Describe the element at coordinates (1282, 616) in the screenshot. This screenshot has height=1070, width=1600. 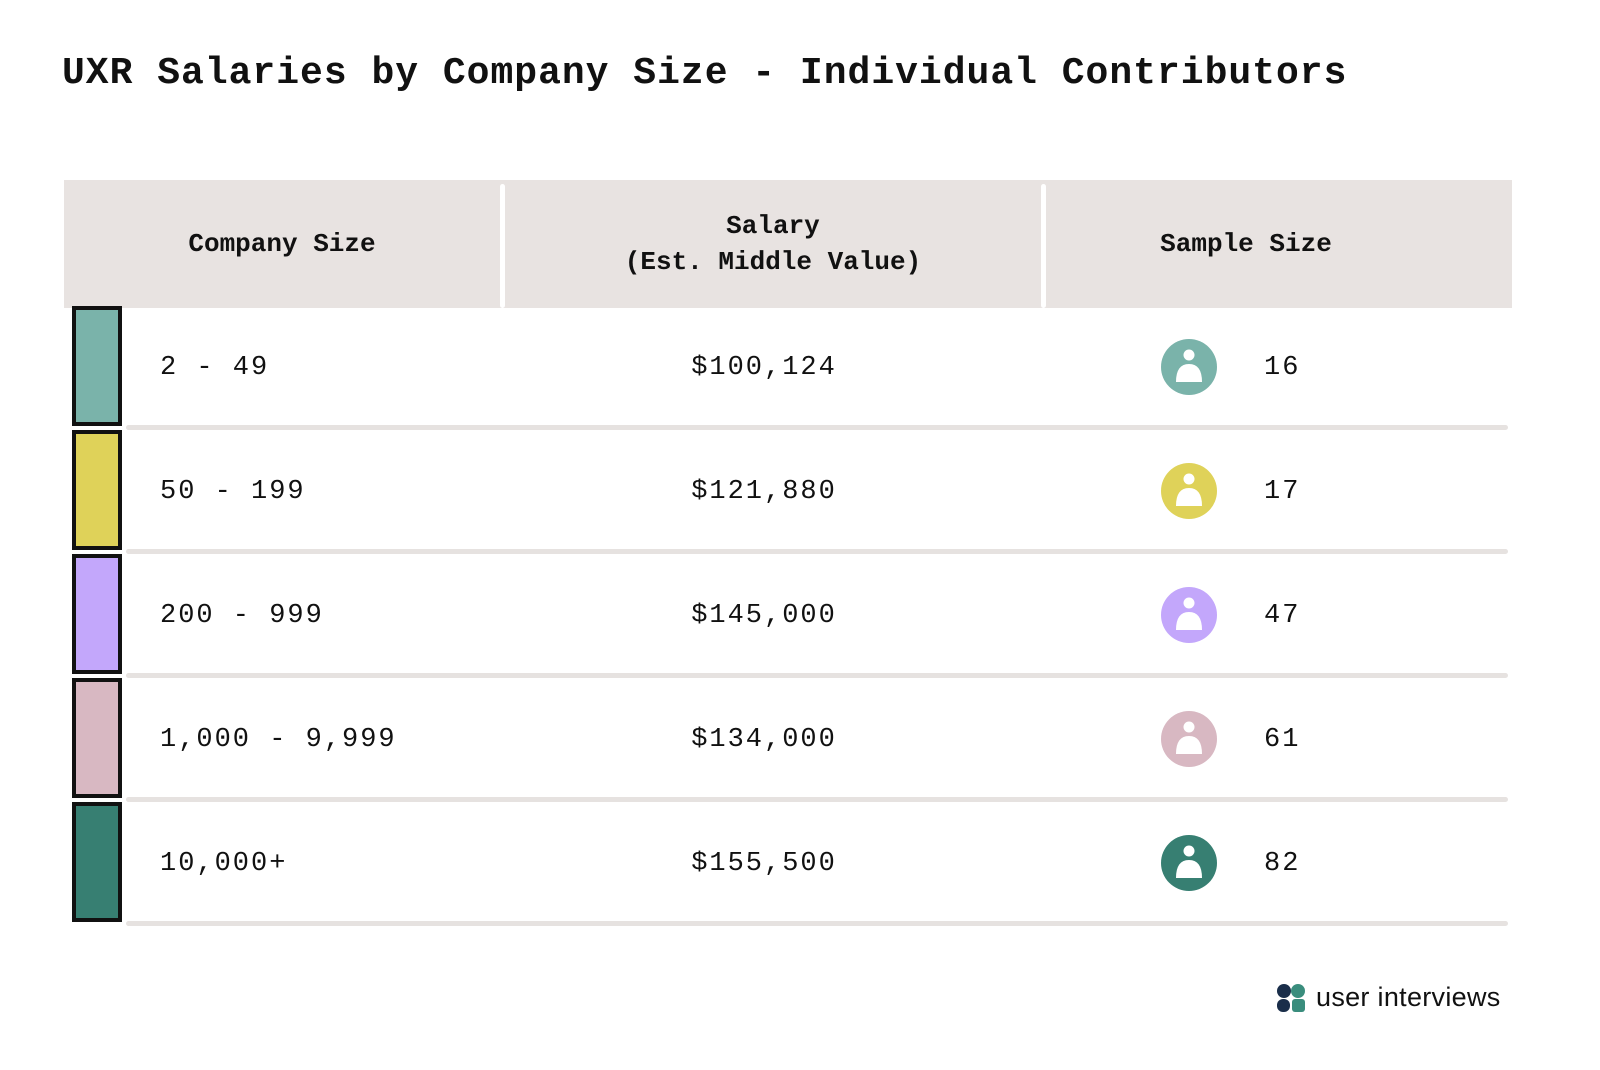
I see `cell-sample-size: 47` at that location.